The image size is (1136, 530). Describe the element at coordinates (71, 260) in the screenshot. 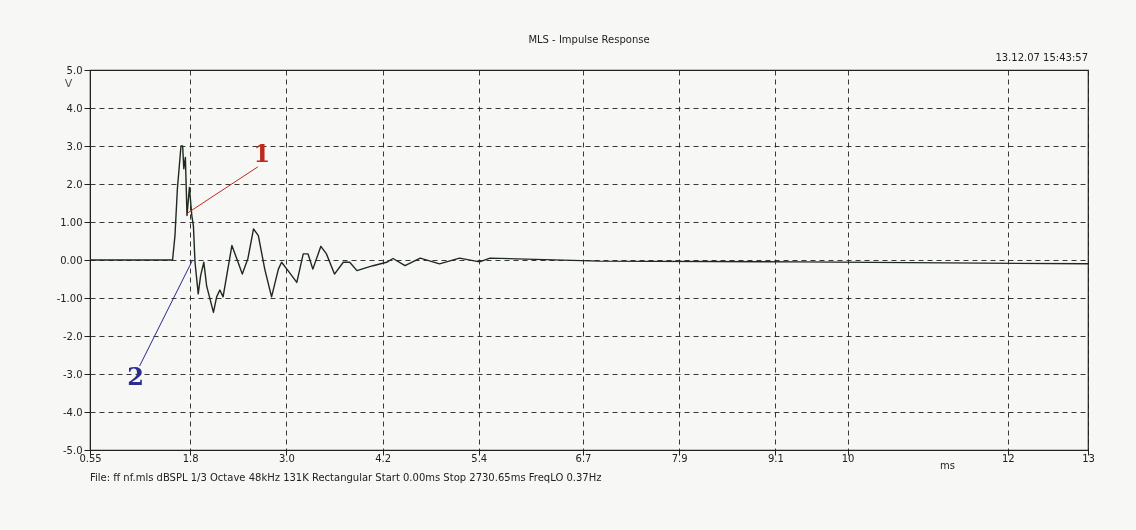

I see `y-tick-label: 0.00` at that location.